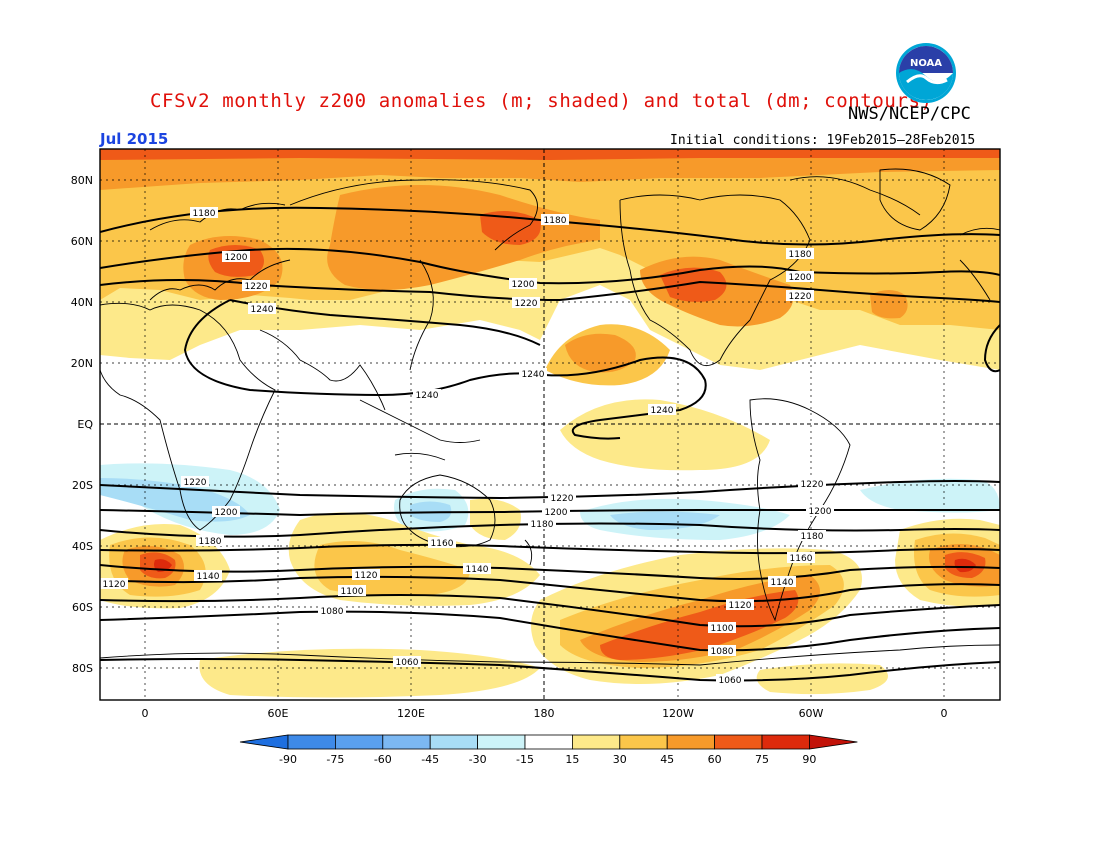 This screenshot has height=850, width=1100. Describe the element at coordinates (85, 424) in the screenshot. I see `lat-label: EQ` at that location.